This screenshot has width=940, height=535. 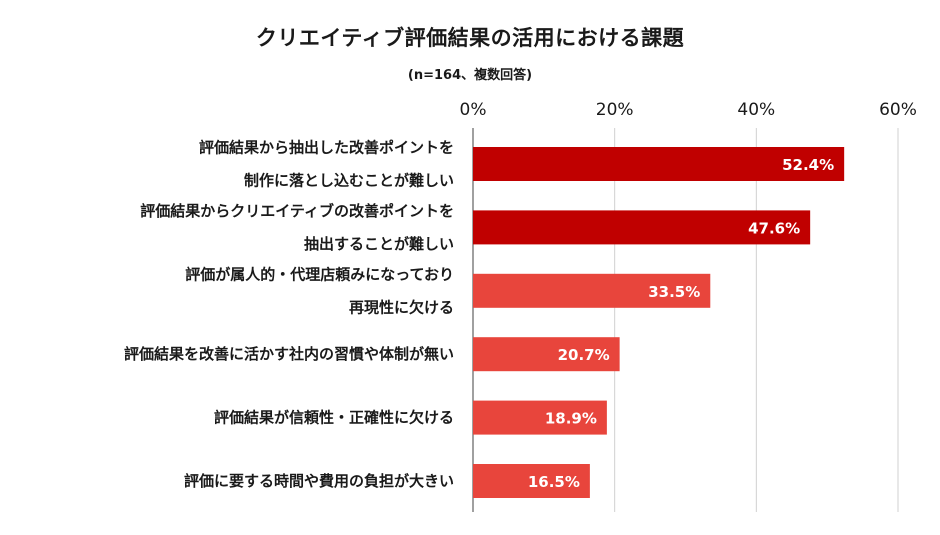 What do you see at coordinates (334, 418) in the screenshot?
I see `category-label: 評価結果が信頼性・正確性に欠ける` at bounding box center [334, 418].